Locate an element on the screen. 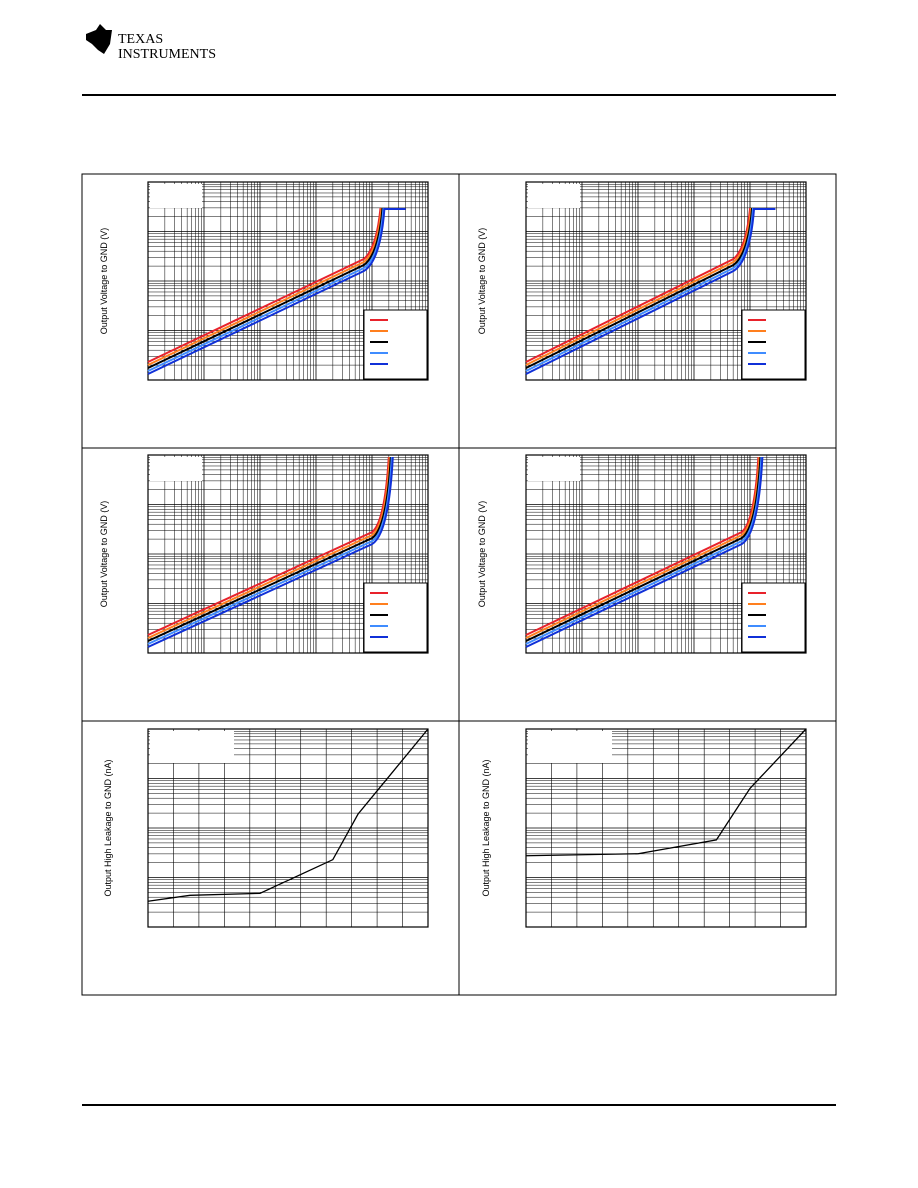 The image size is (918, 1188). logo-text-2: INSTRUMENTS is located at coordinates (167, 54).